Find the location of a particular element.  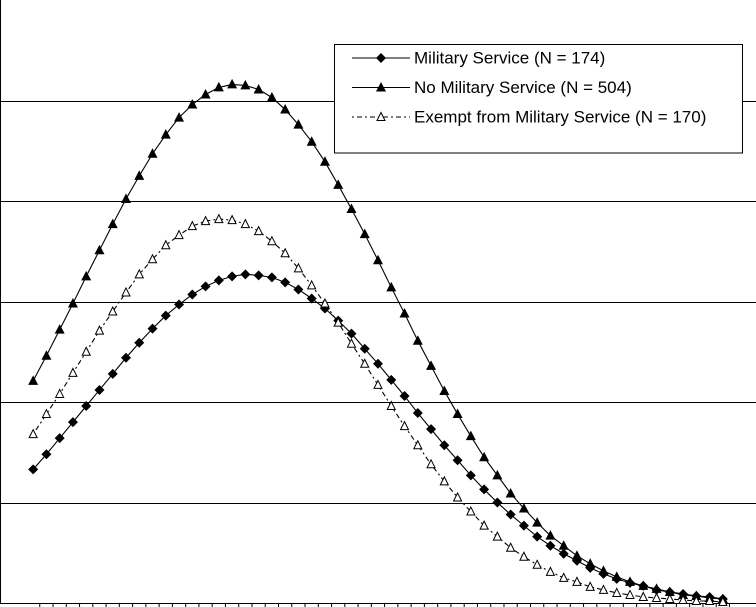

legend-label: No Military Service (N = 504) is located at coordinates (523, 87).